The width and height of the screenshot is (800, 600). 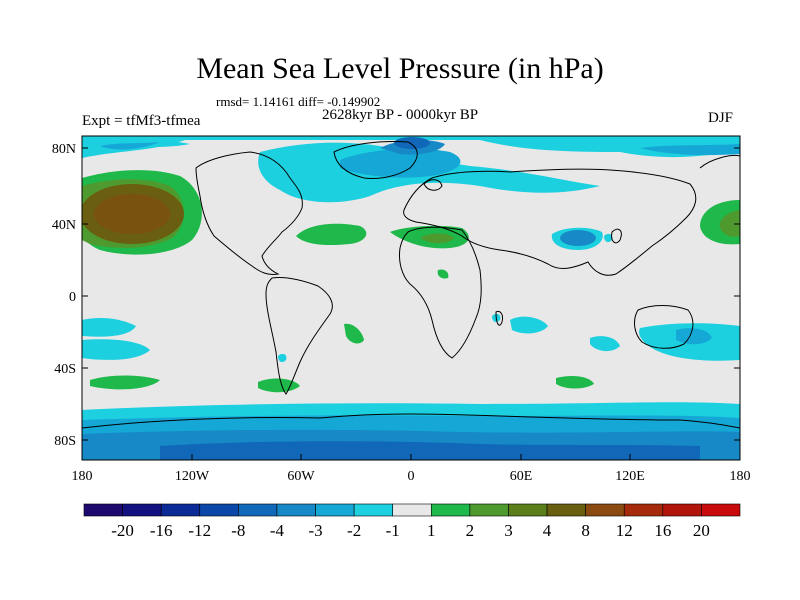 What do you see at coordinates (279, 385) in the screenshot?
I see `southern-atlantic-high` at bounding box center [279, 385].